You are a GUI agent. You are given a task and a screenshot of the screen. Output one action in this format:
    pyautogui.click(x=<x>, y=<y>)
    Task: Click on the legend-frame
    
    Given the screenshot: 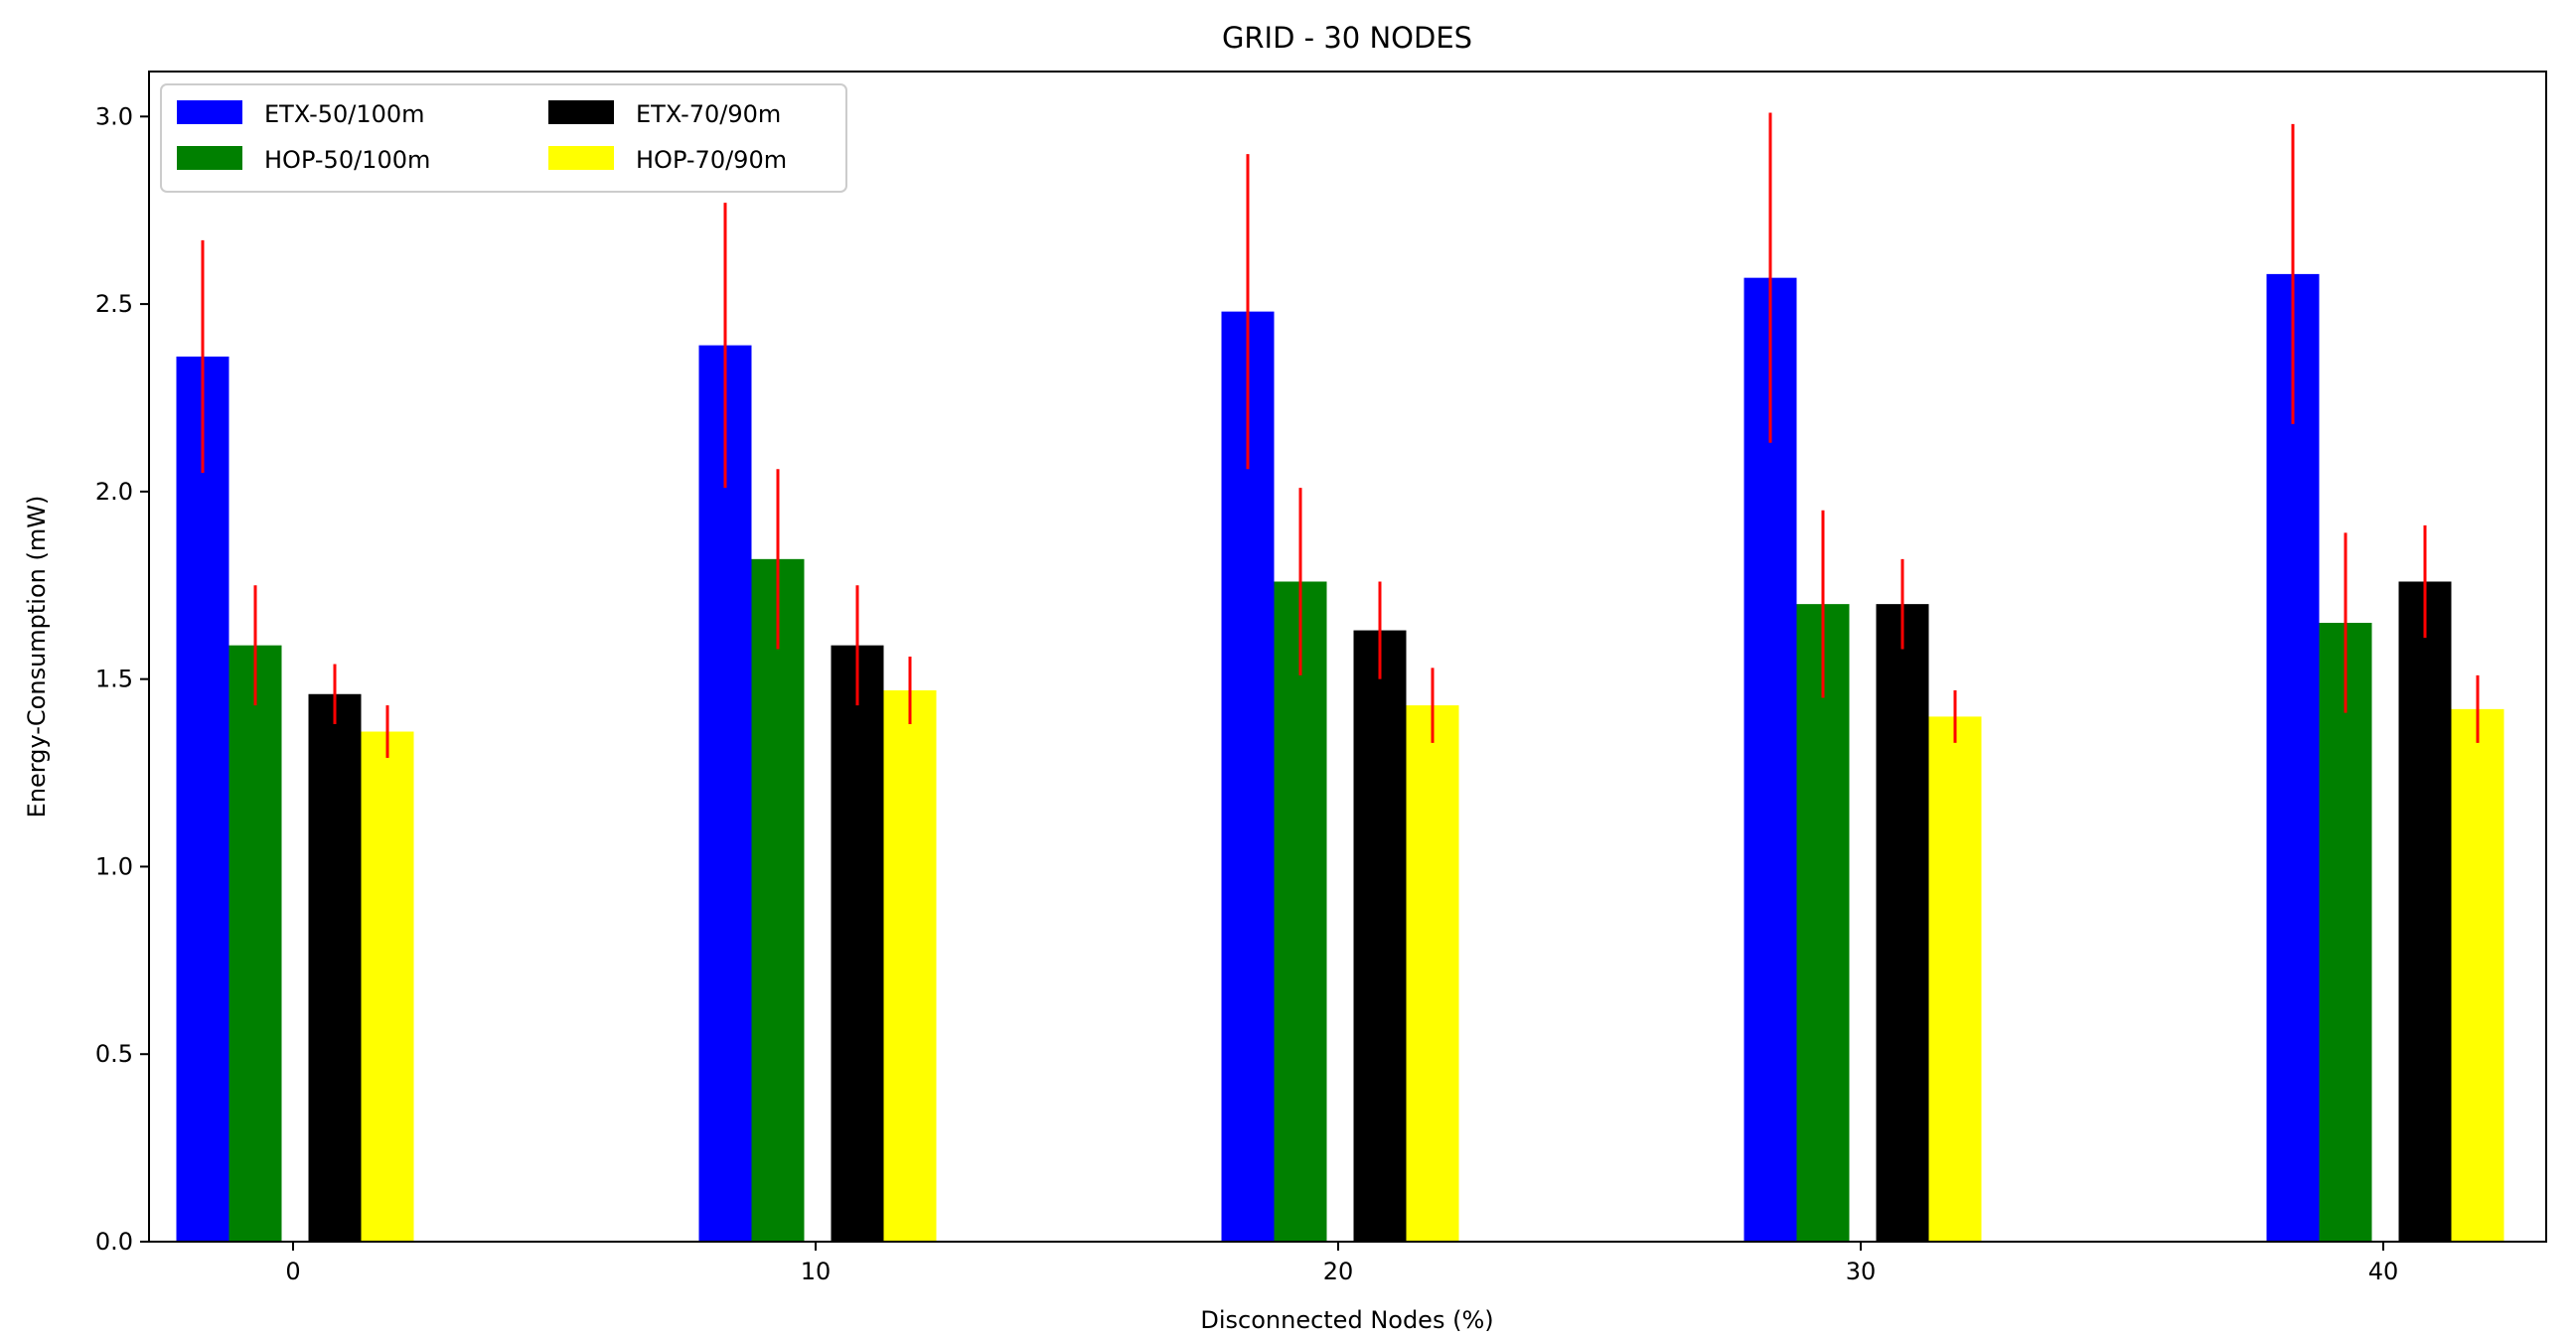 What is the action you would take?
    pyautogui.click(x=503, y=138)
    